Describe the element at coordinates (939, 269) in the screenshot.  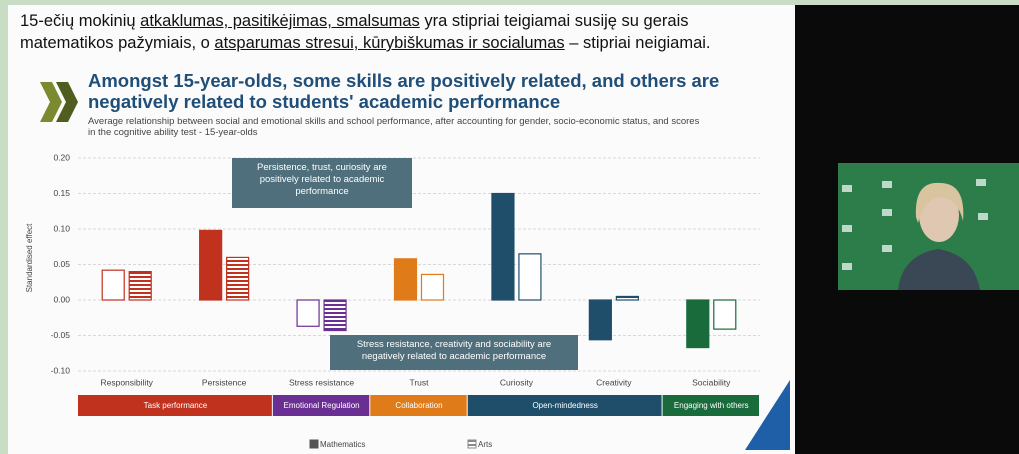
I see `person-body` at that location.